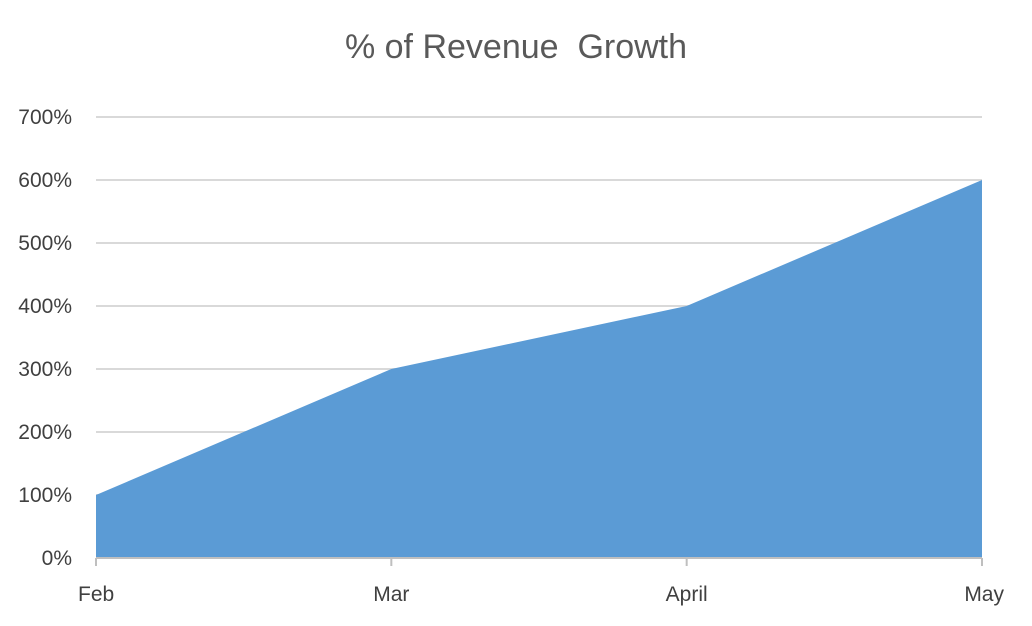 The image size is (1032, 626). Describe the element at coordinates (45, 495) in the screenshot. I see `y-tick-label: 100%` at that location.